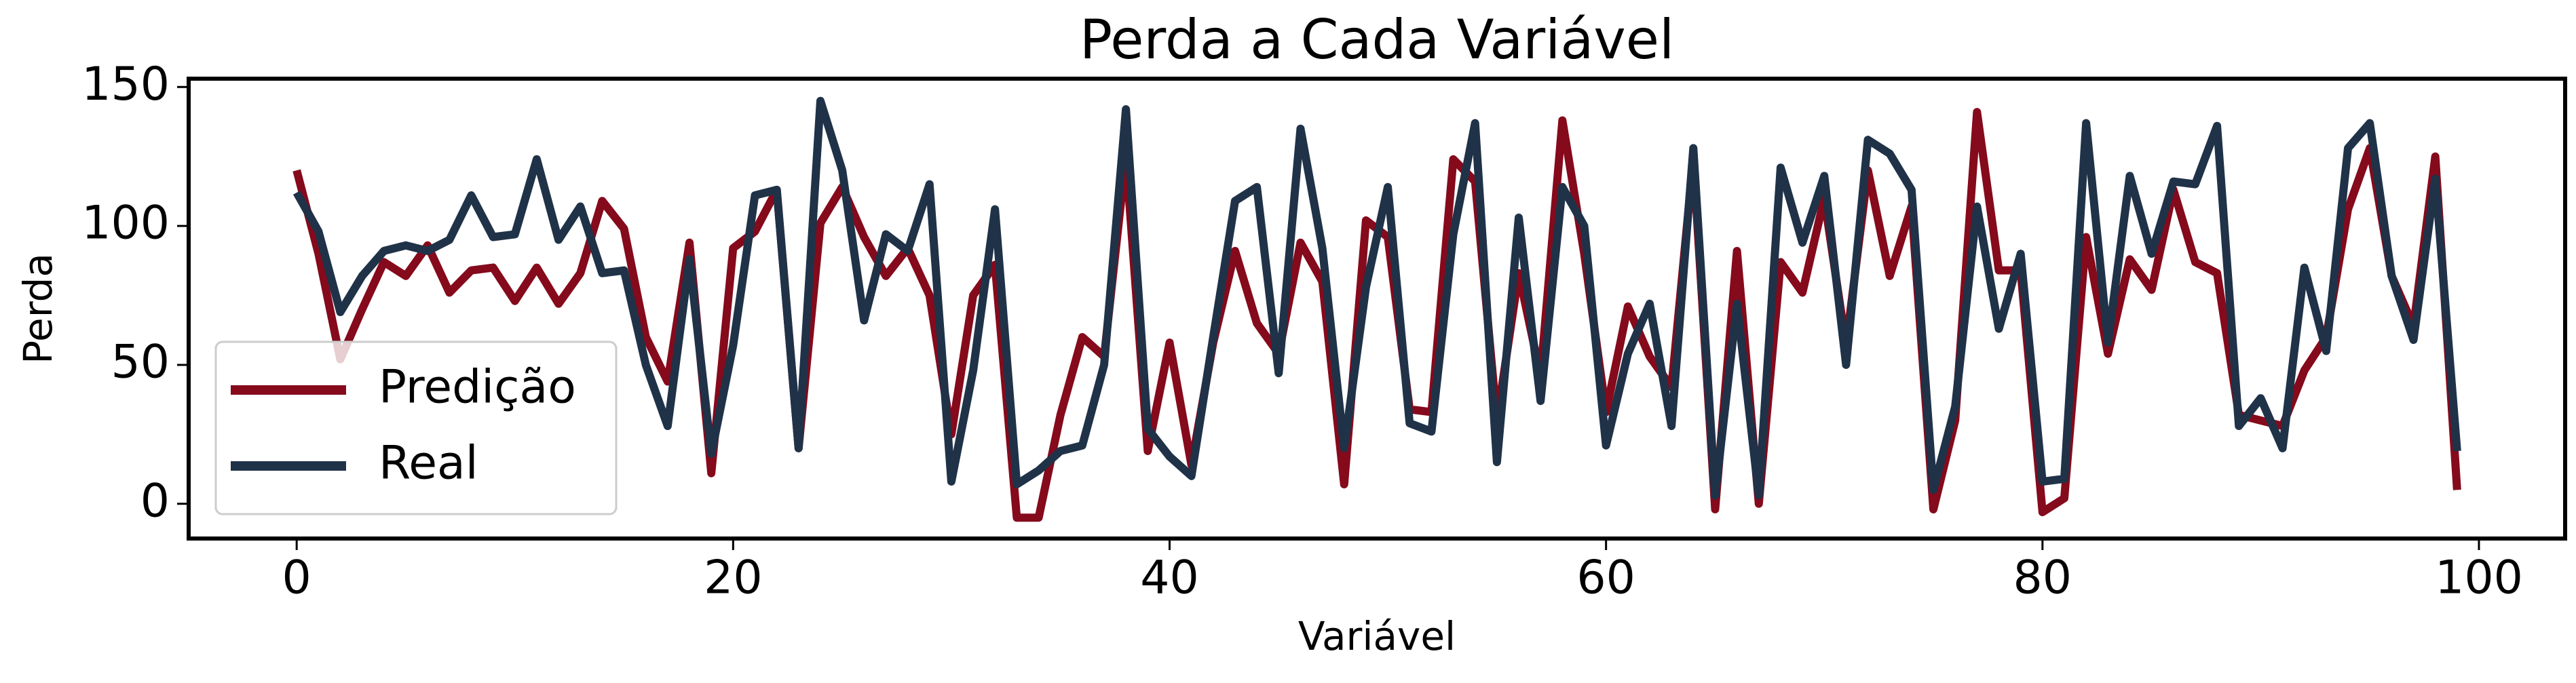  I want to click on legend-label: Predição, so click(478, 387).